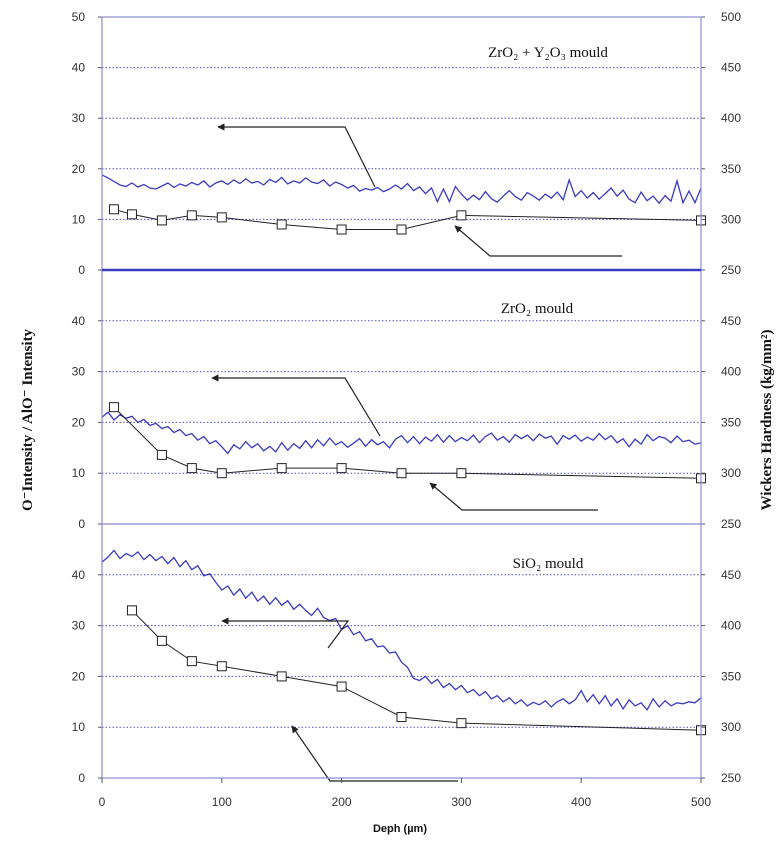 The height and width of the screenshot is (841, 782). What do you see at coordinates (400, 829) in the screenshot?
I see `x-axis-title: Deph (µm)` at bounding box center [400, 829].